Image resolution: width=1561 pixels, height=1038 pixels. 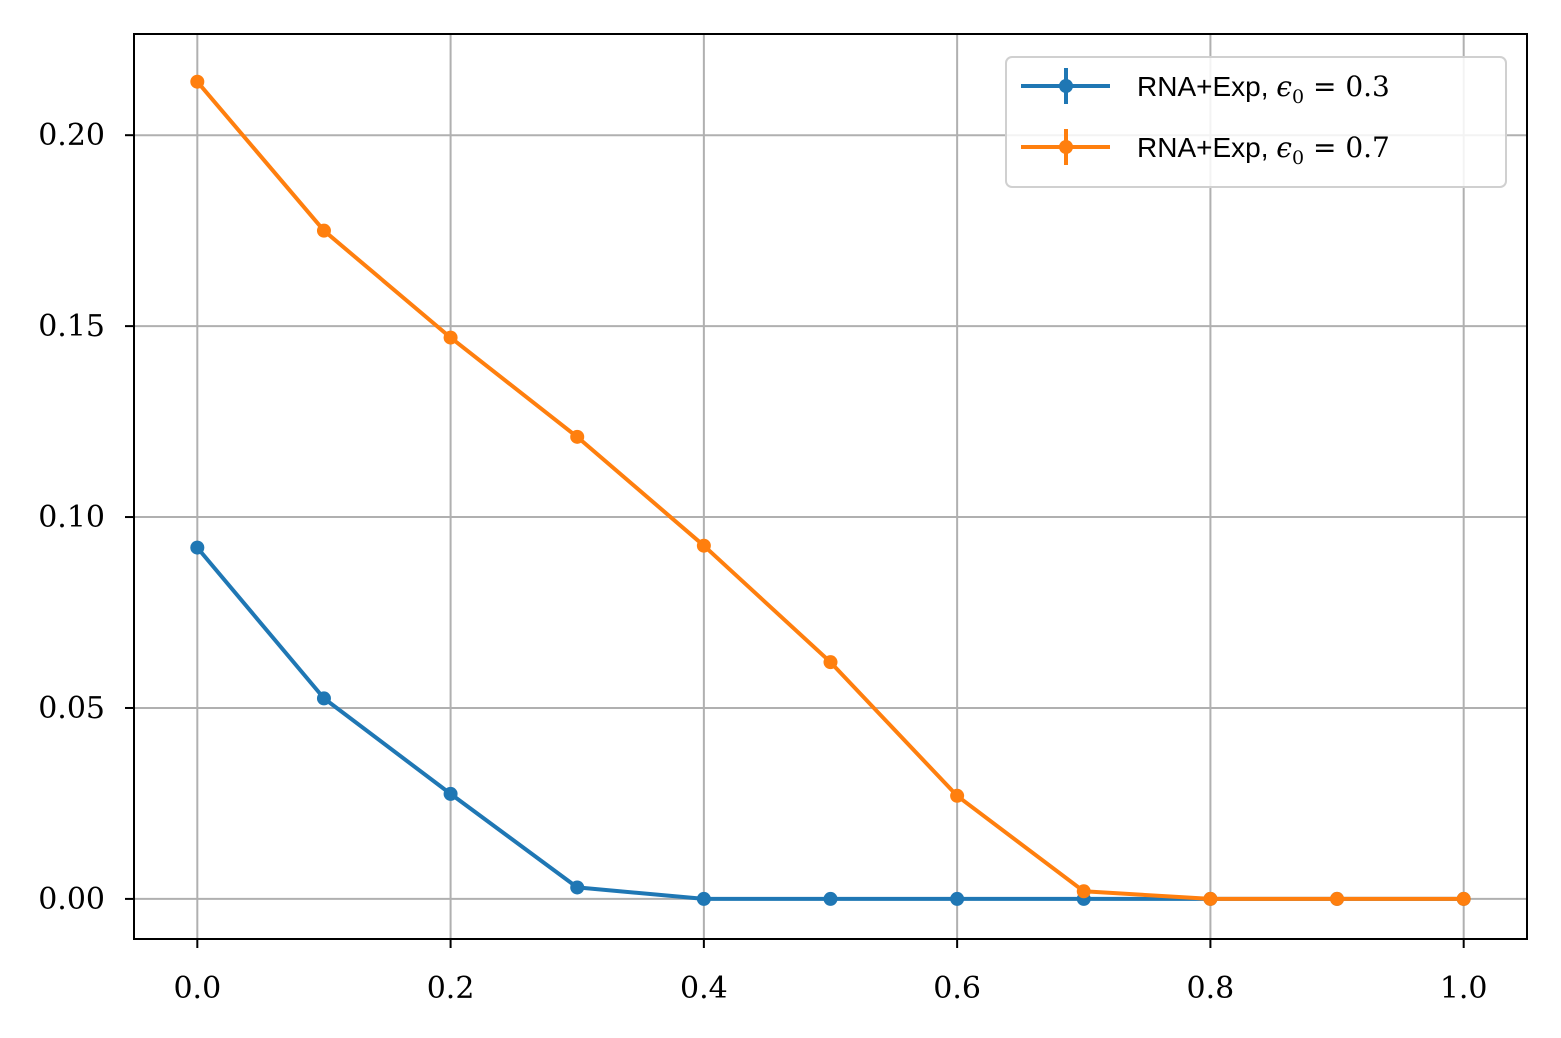 What do you see at coordinates (1211, 988) in the screenshot?
I see `x-tick-label: 0.8` at bounding box center [1211, 988].